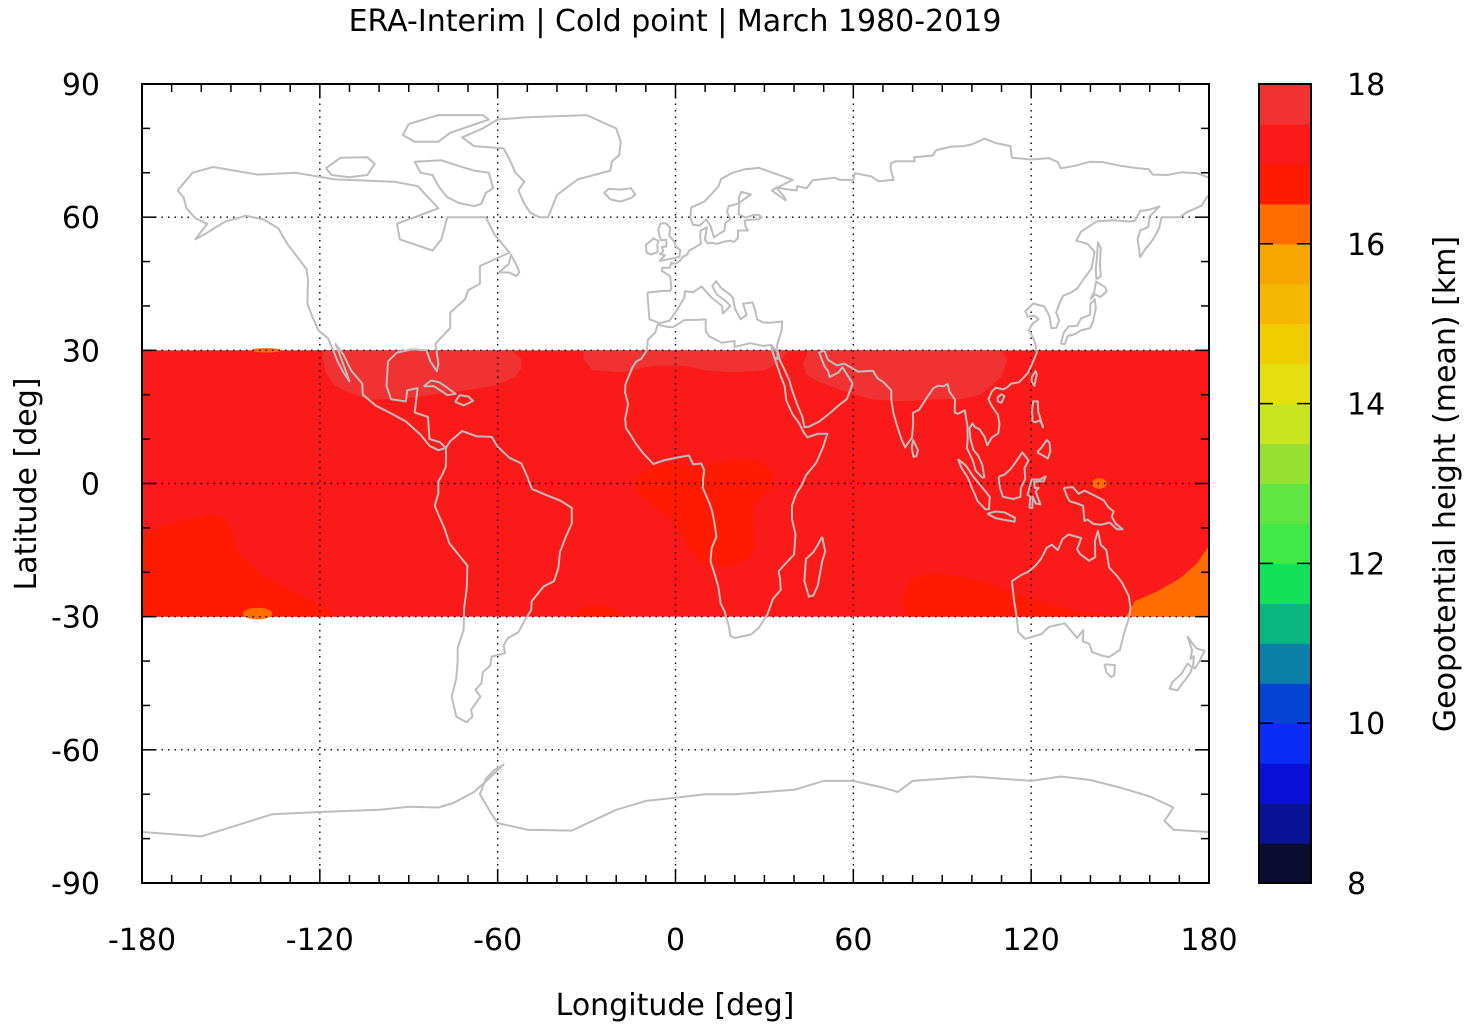 This screenshot has height=1029, width=1471. What do you see at coordinates (652, 246) in the screenshot?
I see `coastline-ireland` at bounding box center [652, 246].